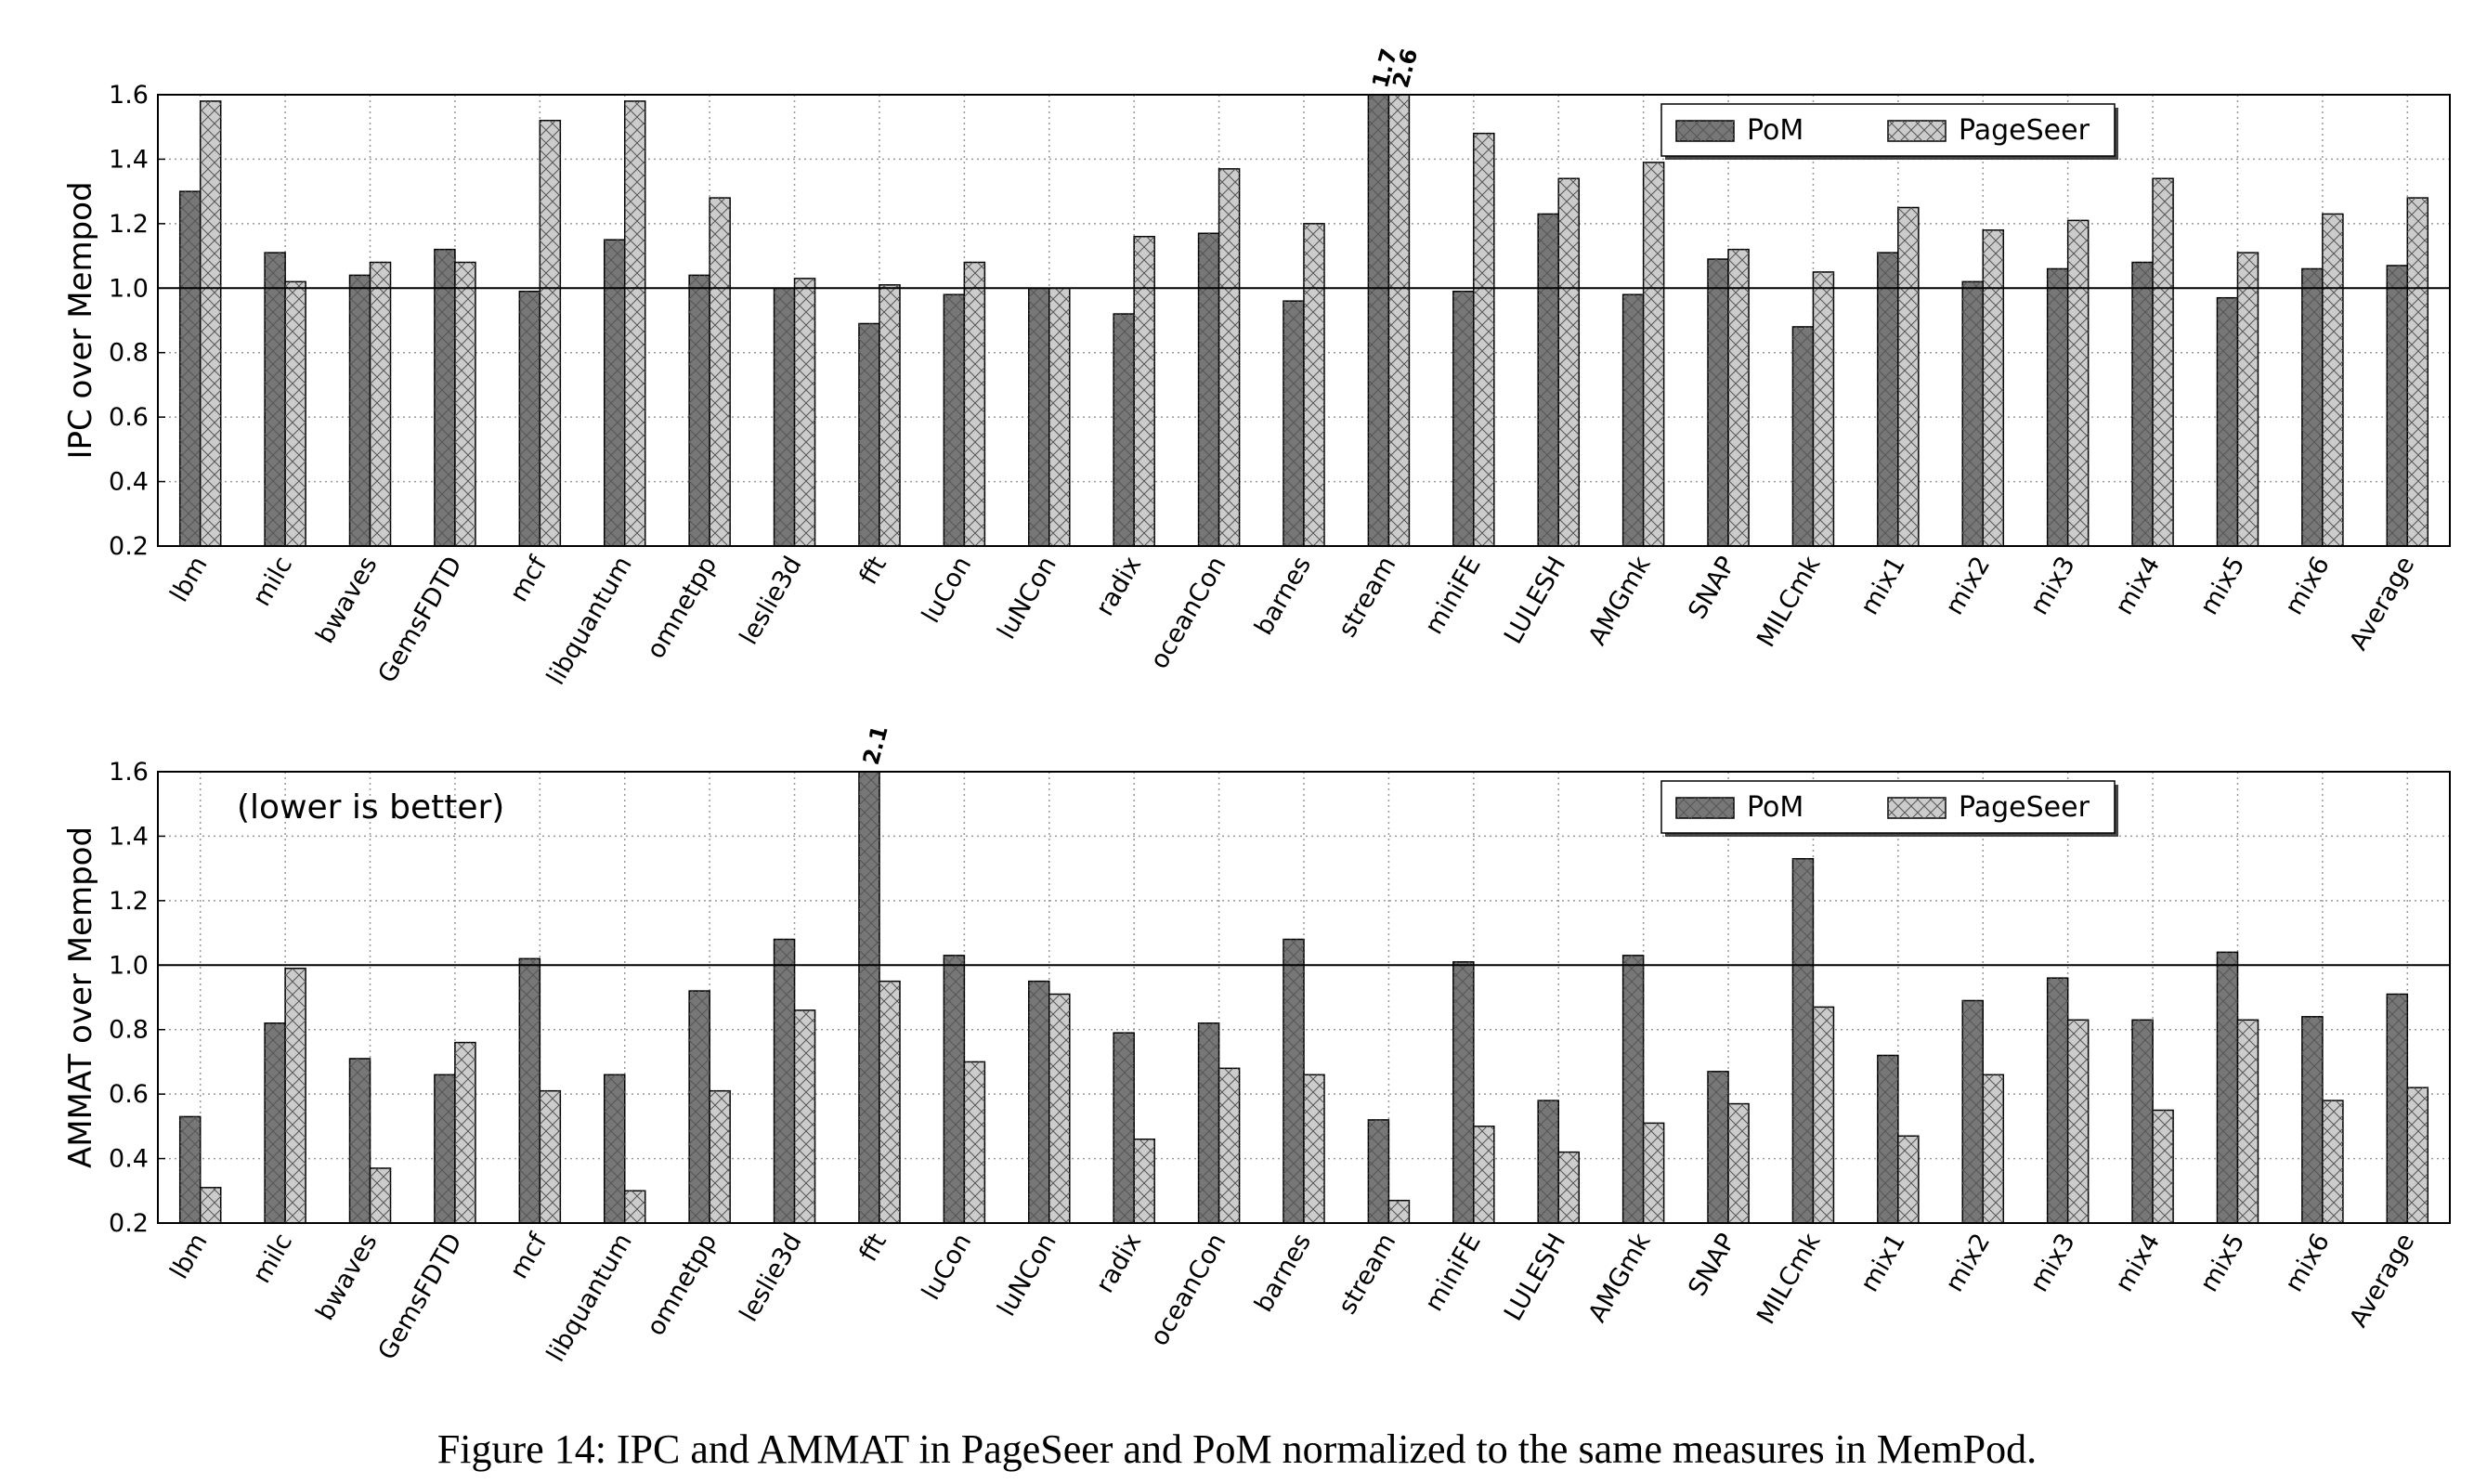 Image resolution: width=2474 pixels, height=1484 pixels. What do you see at coordinates (129, 1223) in the screenshot?
I see `y-tick-label: 0.2` at bounding box center [129, 1223].